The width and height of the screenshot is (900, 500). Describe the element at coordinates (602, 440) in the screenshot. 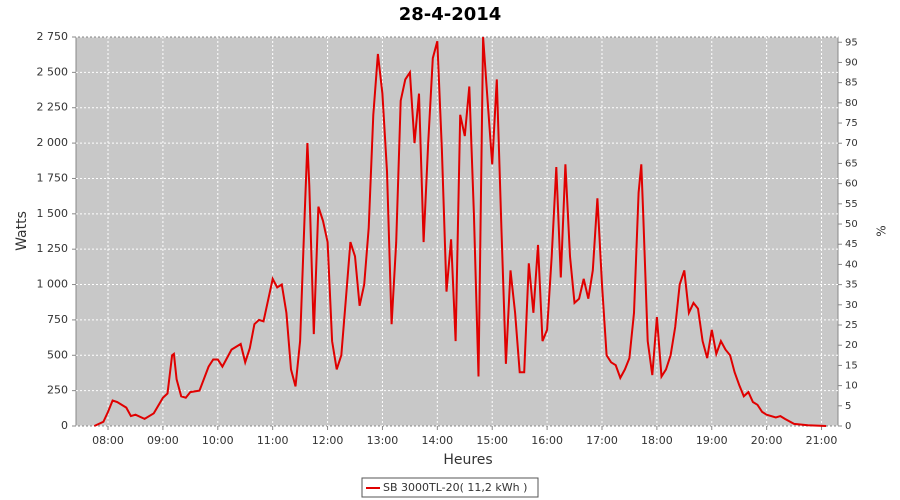

I see `x-tick-label: 17:00` at that location.